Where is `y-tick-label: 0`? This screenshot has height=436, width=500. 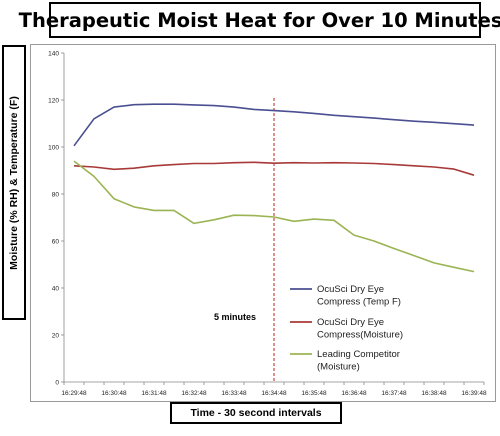 y-tick-label: 0 is located at coordinates (57, 382).